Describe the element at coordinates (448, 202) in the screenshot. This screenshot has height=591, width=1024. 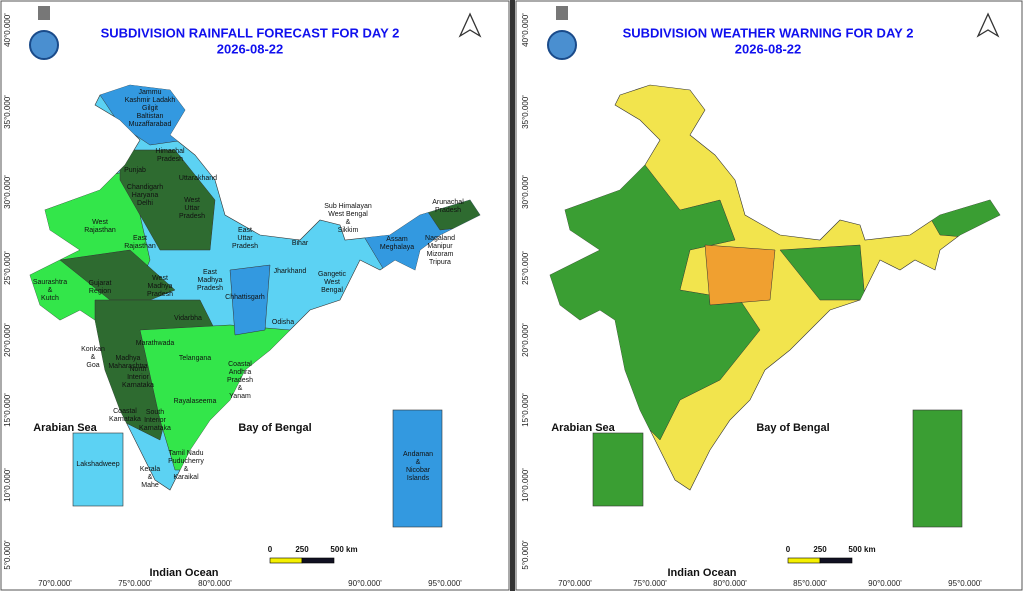
I see `region-label-line: Arunachal` at that location.